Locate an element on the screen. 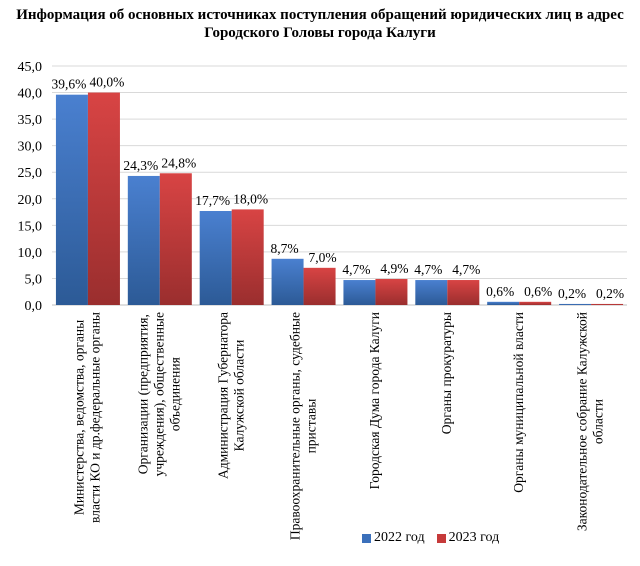  y-tick-label: 0,0 is located at coordinates (34, 306).